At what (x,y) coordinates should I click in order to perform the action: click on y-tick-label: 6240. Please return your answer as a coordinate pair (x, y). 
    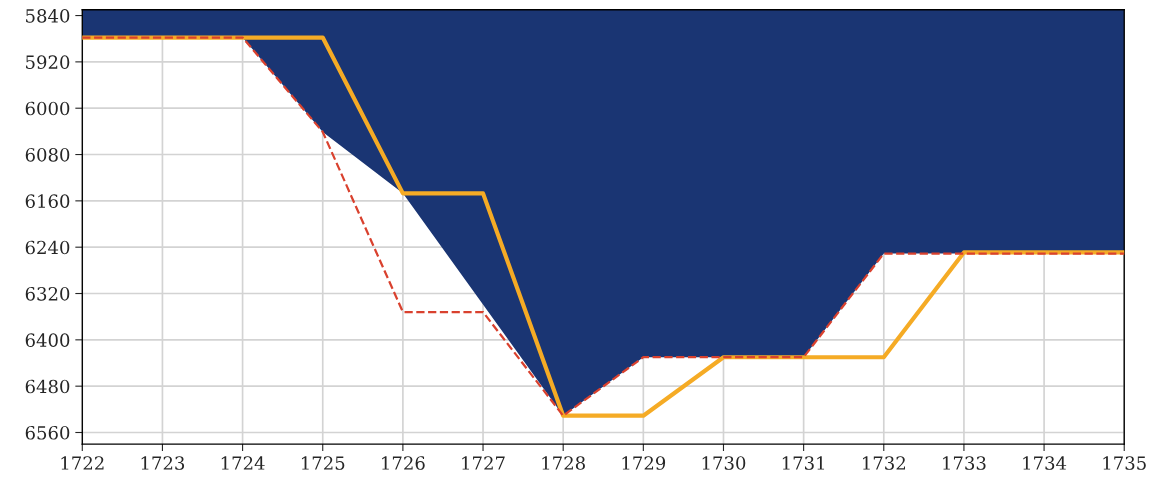
    Looking at the image, I should click on (47, 247).